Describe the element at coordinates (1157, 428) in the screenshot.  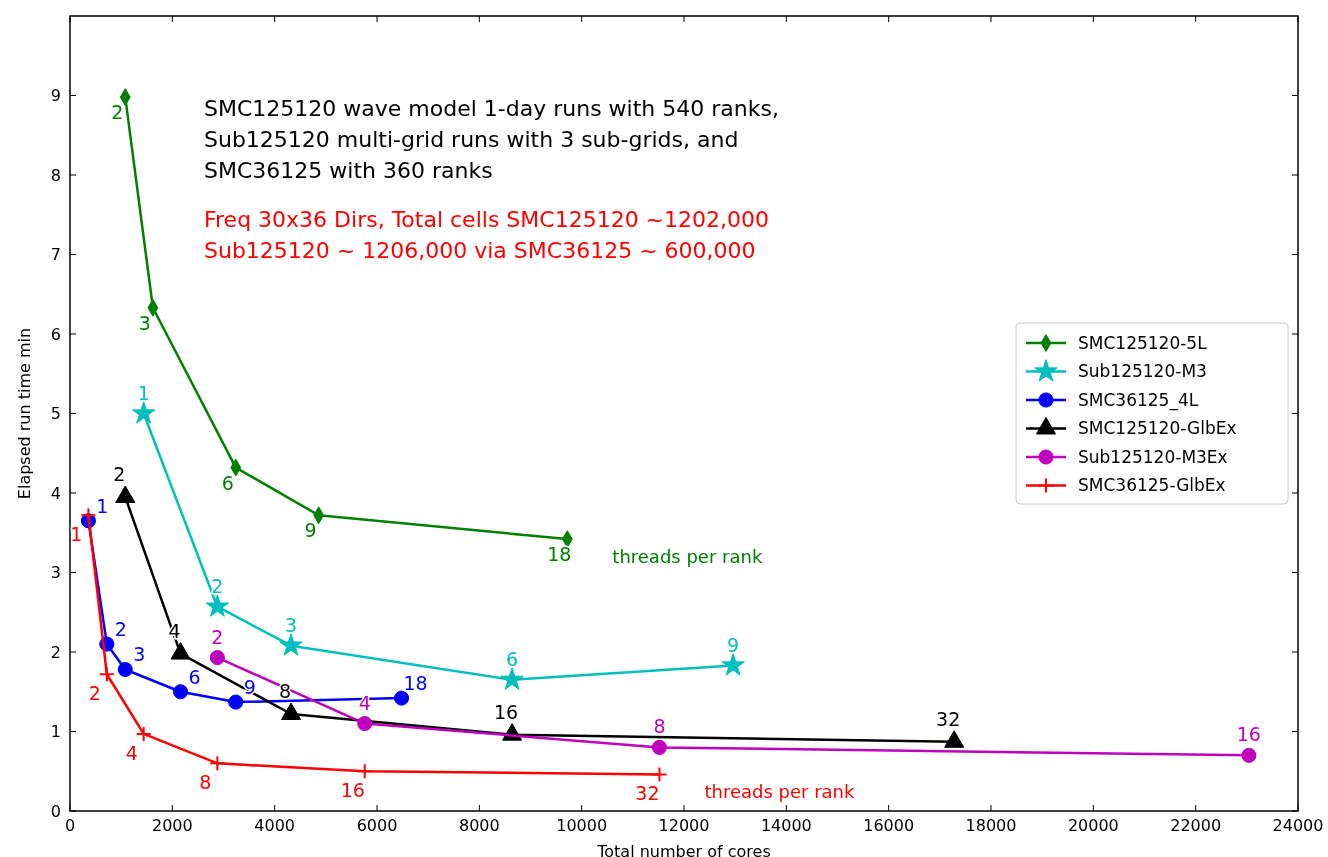
I see `legend-label: SMC125120-GlbEx` at that location.